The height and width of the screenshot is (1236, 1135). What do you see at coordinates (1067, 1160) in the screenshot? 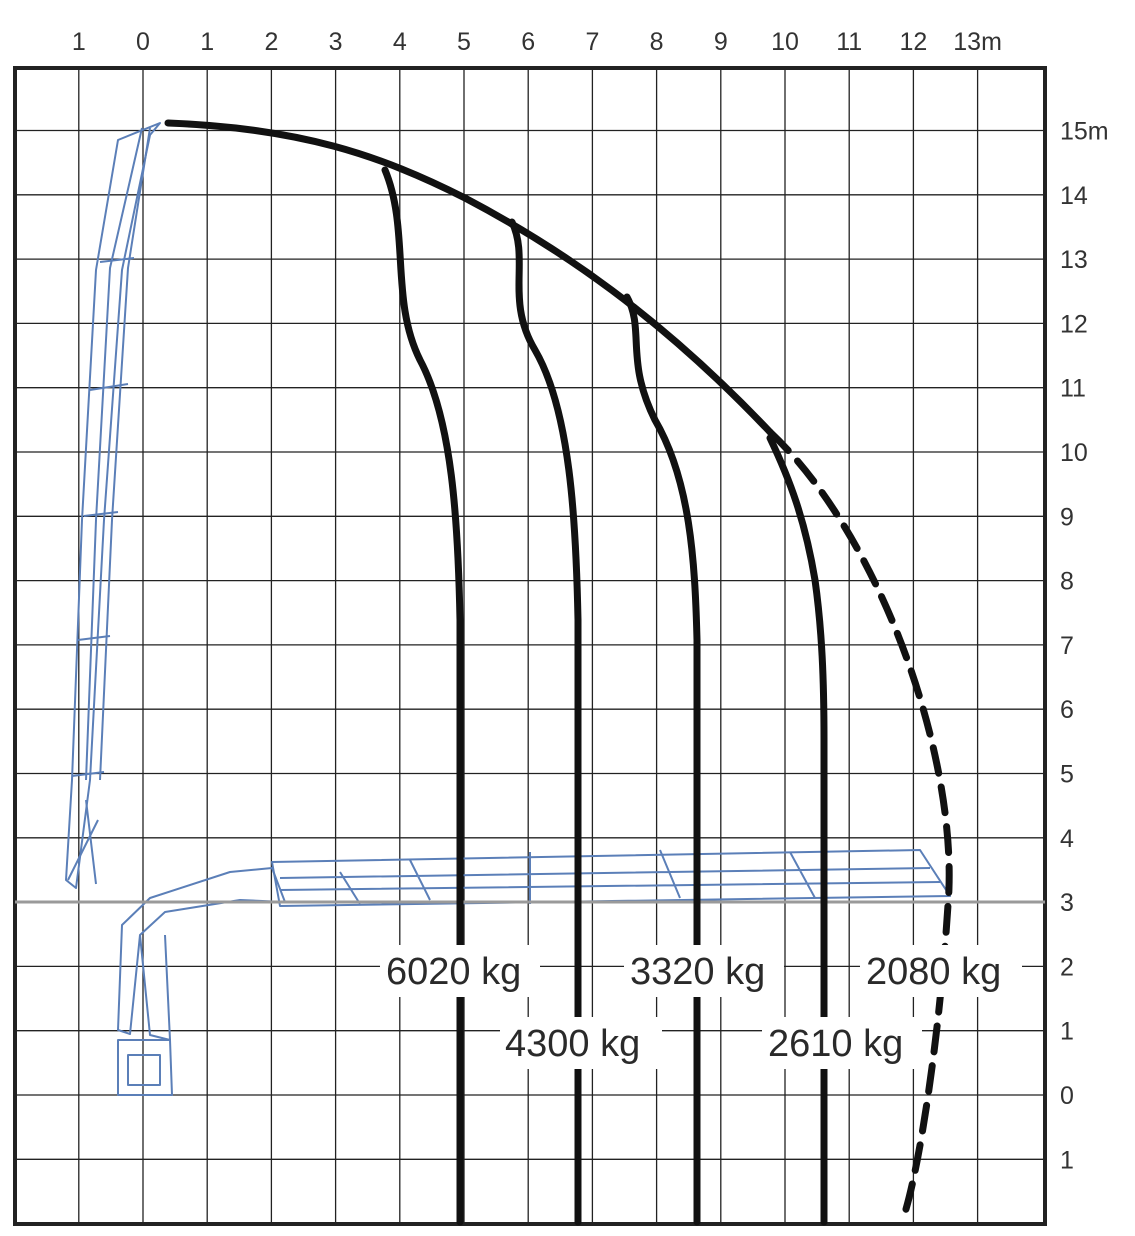
I see `y-tick-label-16: 1` at bounding box center [1067, 1160].